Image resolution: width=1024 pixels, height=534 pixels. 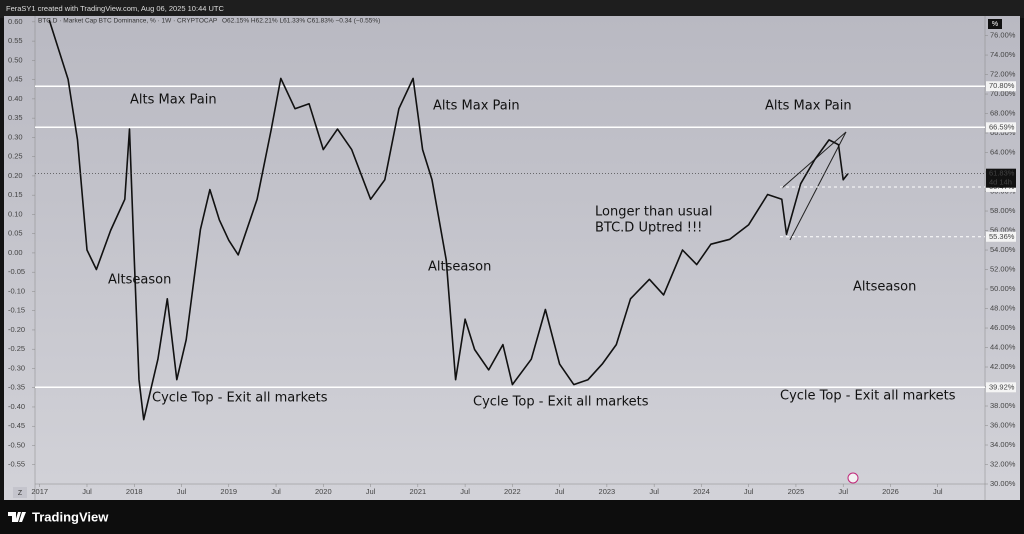 What do you see at coordinates (1003, 210) in the screenshot?
I see `y-tick-label: 58.00%` at bounding box center [1003, 210].